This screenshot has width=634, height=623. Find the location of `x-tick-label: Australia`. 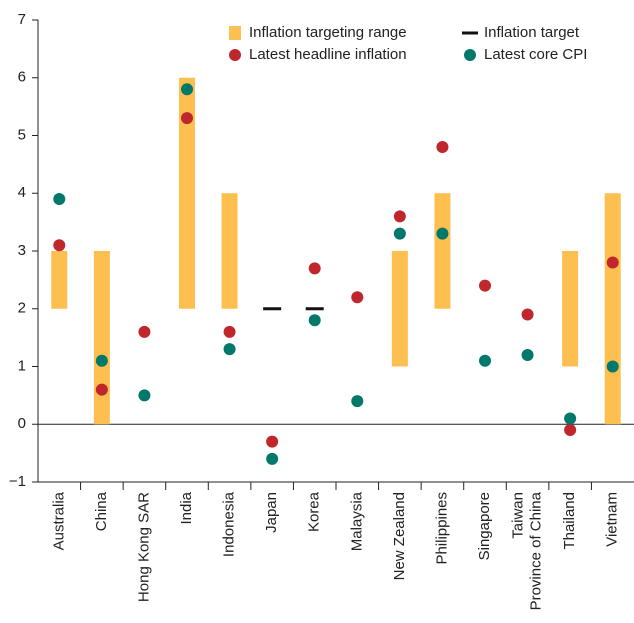

x-tick-label: Australia is located at coordinates (58, 520).